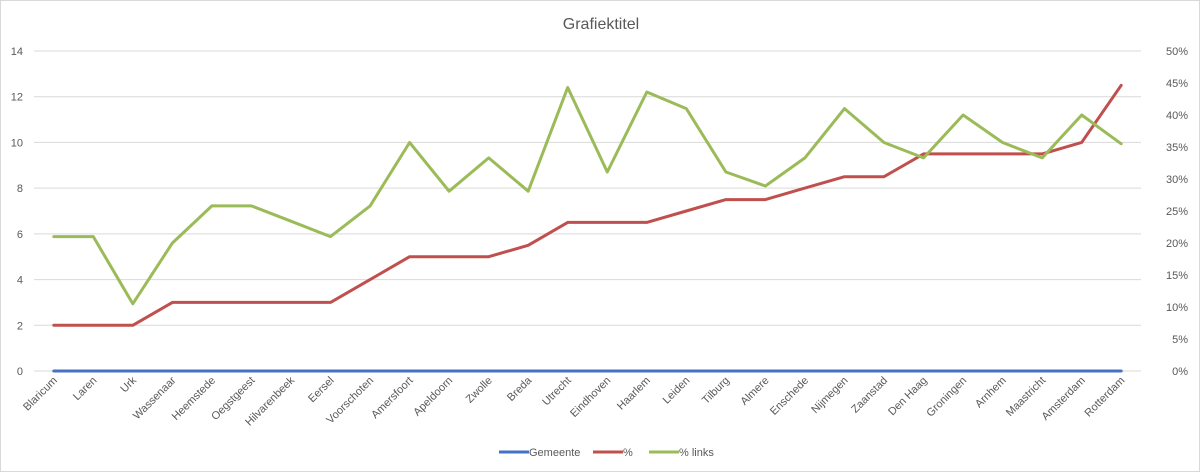 The width and height of the screenshot is (1200, 473). I want to click on left-tick-label: 14, so click(17, 52).